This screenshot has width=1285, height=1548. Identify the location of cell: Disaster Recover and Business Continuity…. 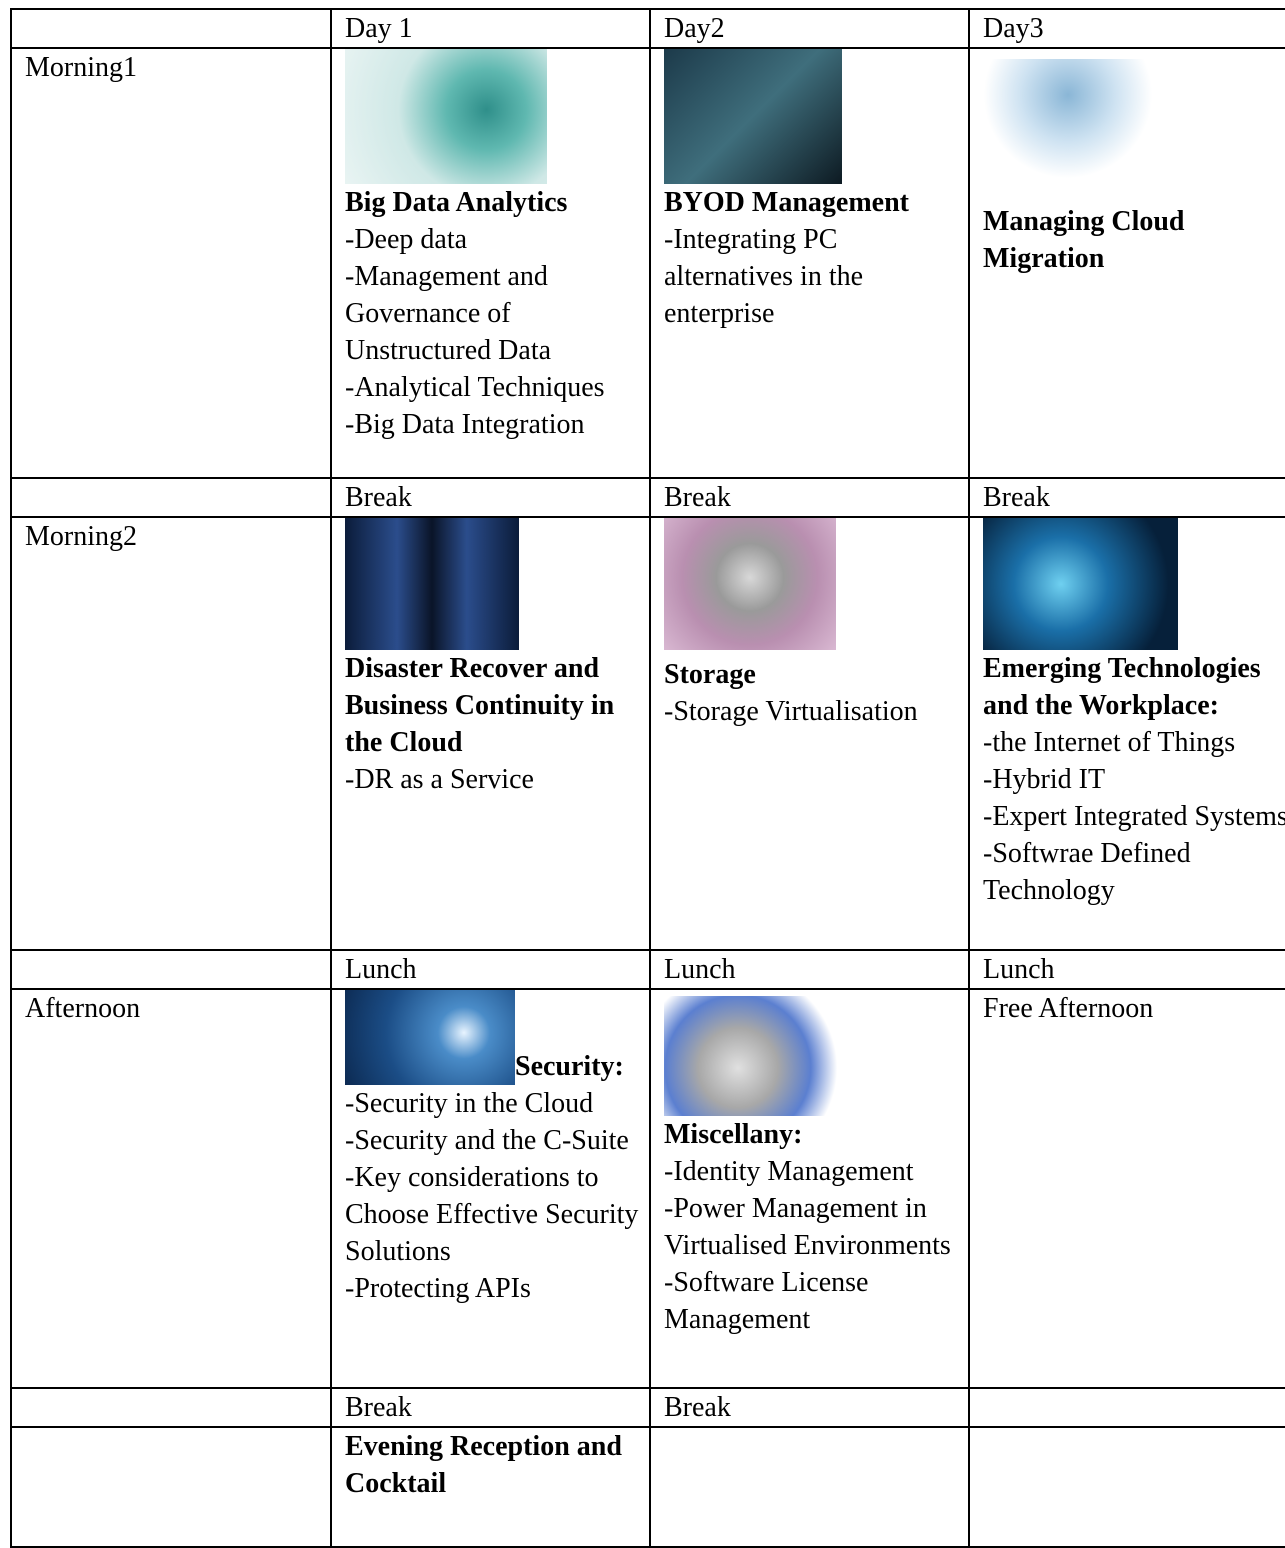
(490, 733).